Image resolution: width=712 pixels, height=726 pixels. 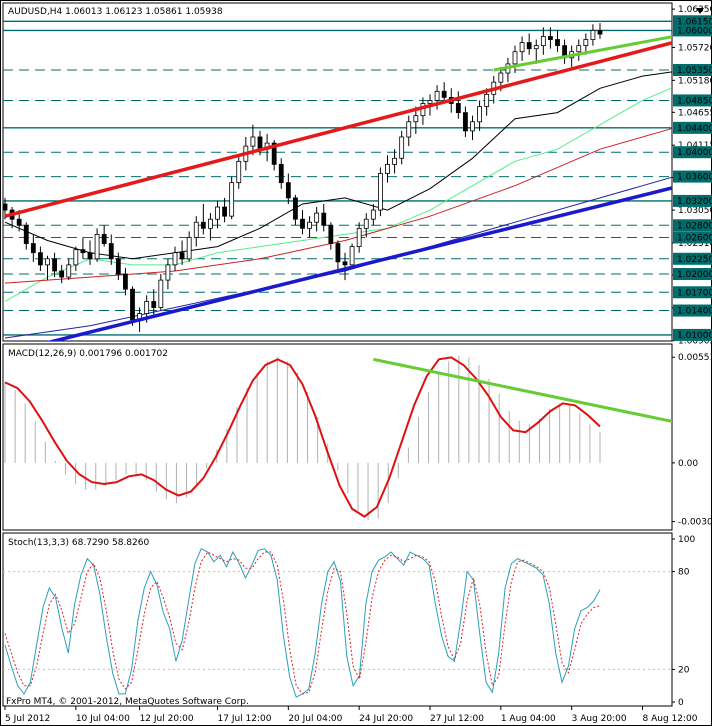 I want to click on y-tick-label: 1.04655, so click(x=695, y=113).